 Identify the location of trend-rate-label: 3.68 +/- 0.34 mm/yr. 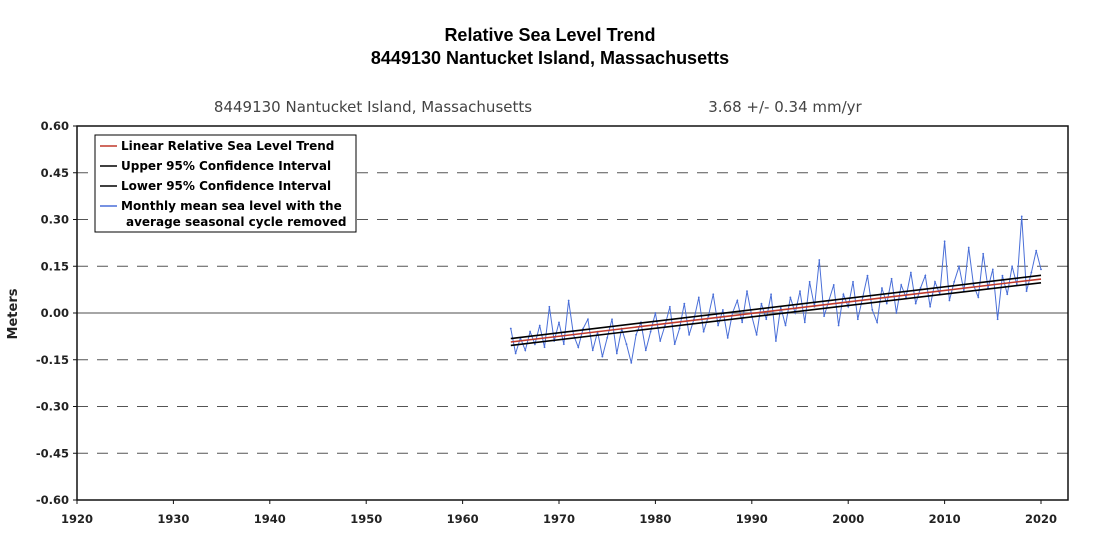
(785, 107).